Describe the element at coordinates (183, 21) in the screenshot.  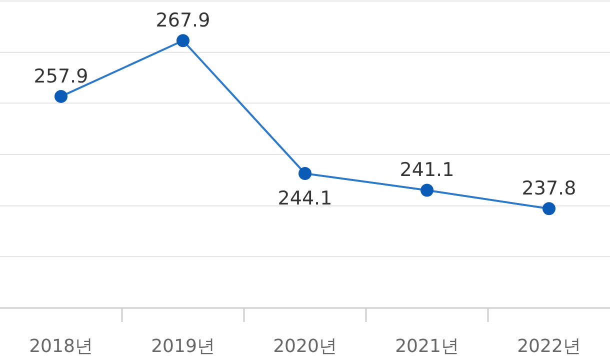
I see `data-label: 267.9` at that location.